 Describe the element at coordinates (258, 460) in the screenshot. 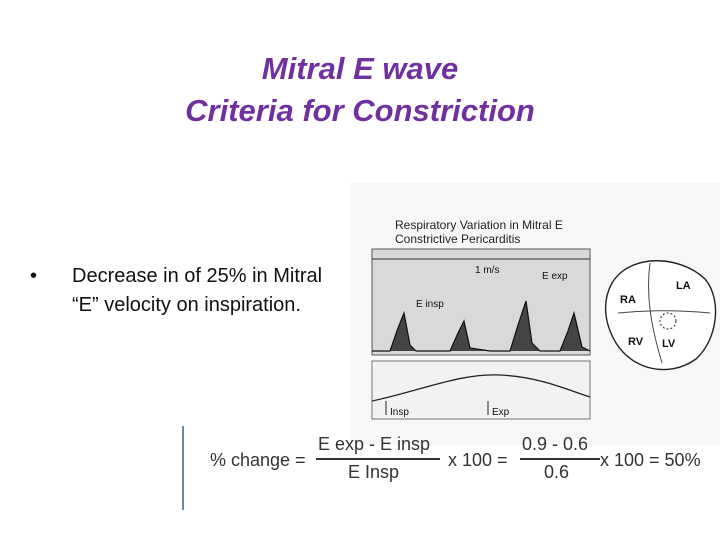

I see `formula-lhs: % change =` at that location.